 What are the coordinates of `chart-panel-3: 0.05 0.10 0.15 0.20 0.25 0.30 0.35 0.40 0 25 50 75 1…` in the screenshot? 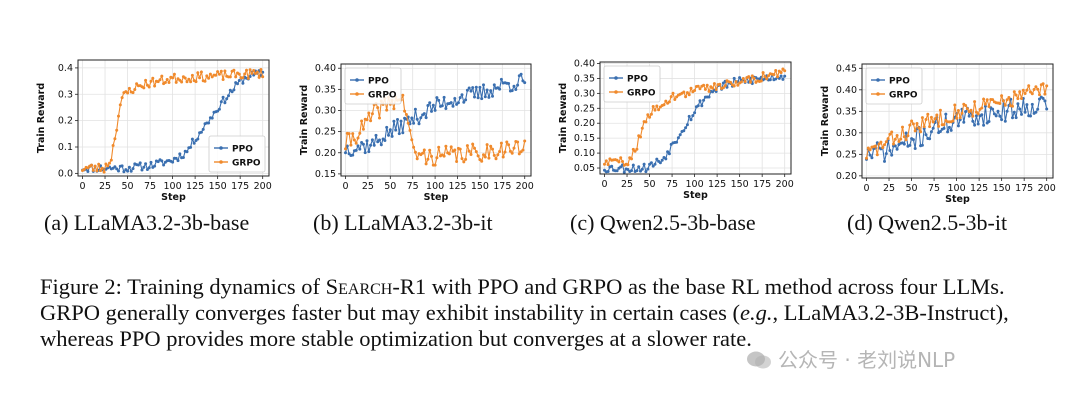 It's located at (676, 129).